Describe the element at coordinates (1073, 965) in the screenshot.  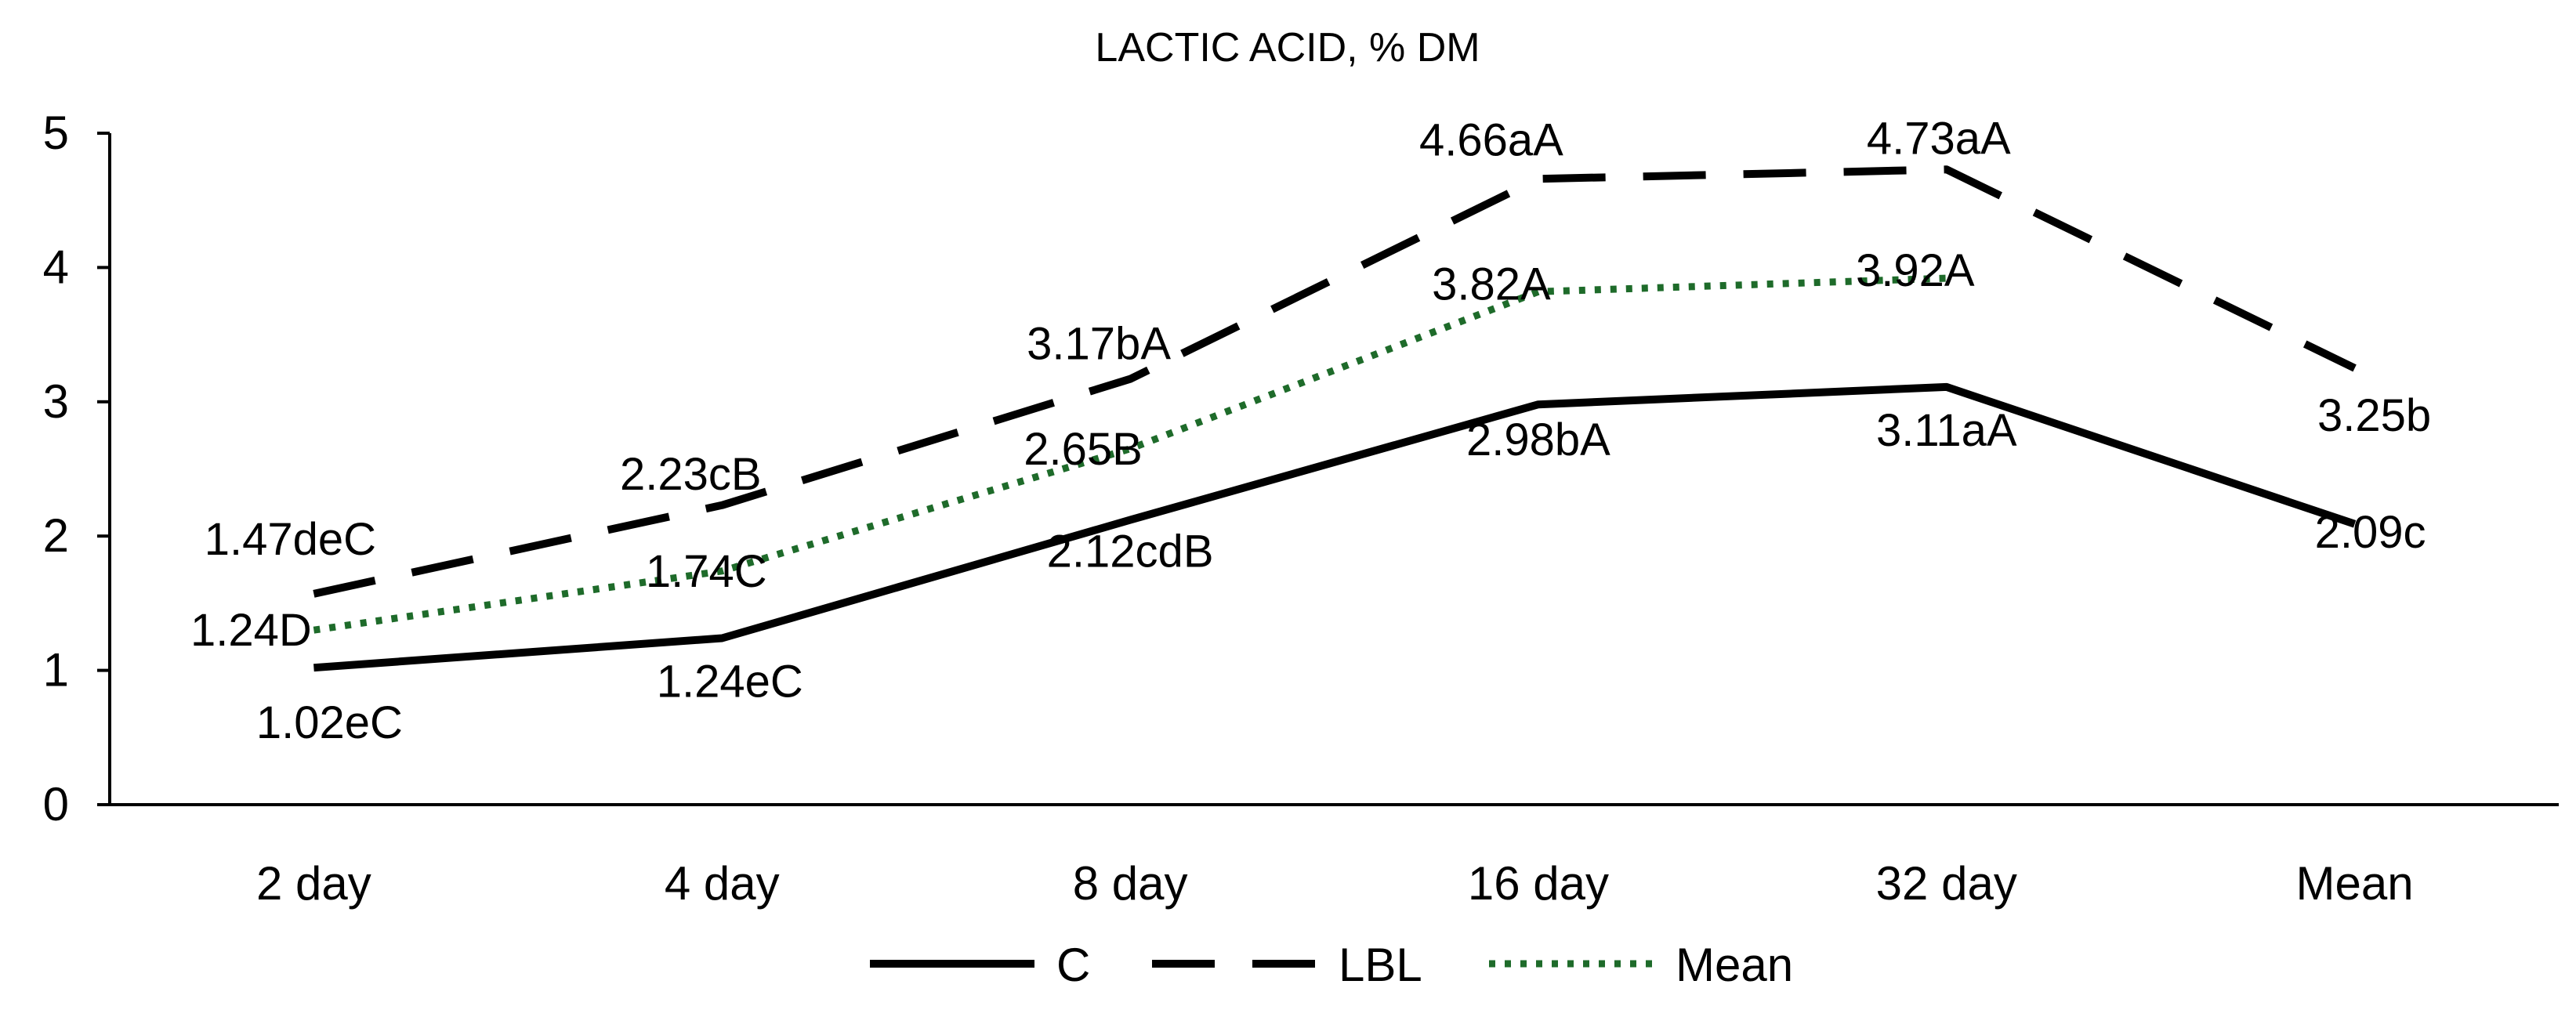
I see `legend-label-c: C` at that location.